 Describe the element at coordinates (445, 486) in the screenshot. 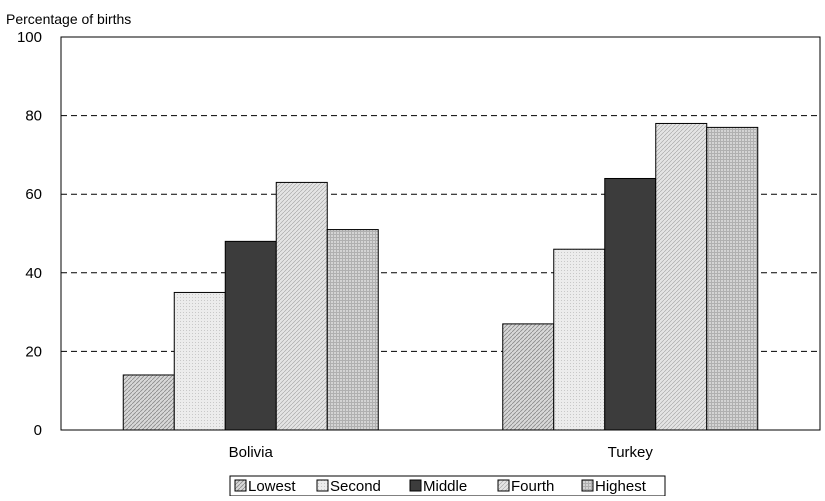

I see `legend-label: Middle` at that location.